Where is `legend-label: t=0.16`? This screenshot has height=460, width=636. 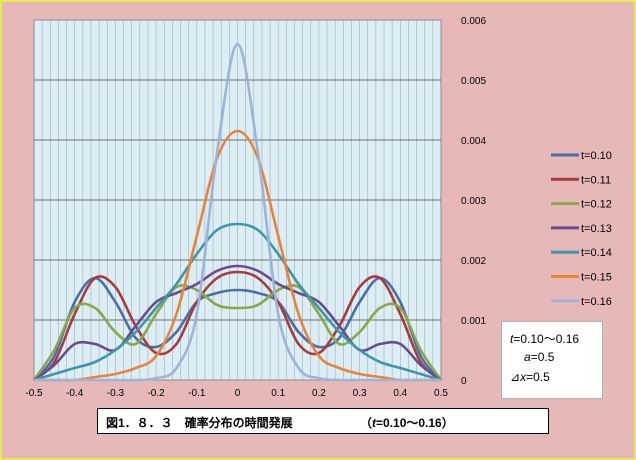
legend-label: t=0.16 is located at coordinates (596, 302).